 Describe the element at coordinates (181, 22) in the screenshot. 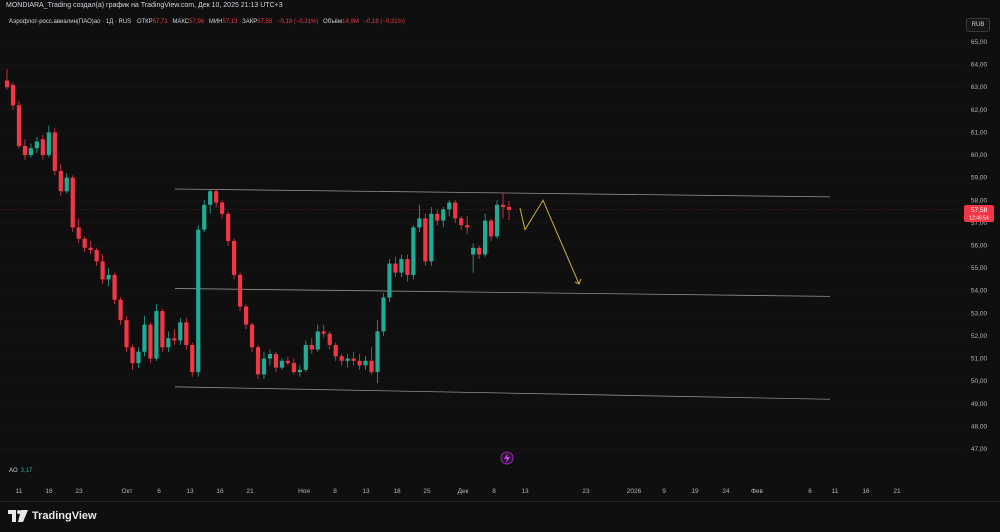

I see `high-label: МАКС` at that location.